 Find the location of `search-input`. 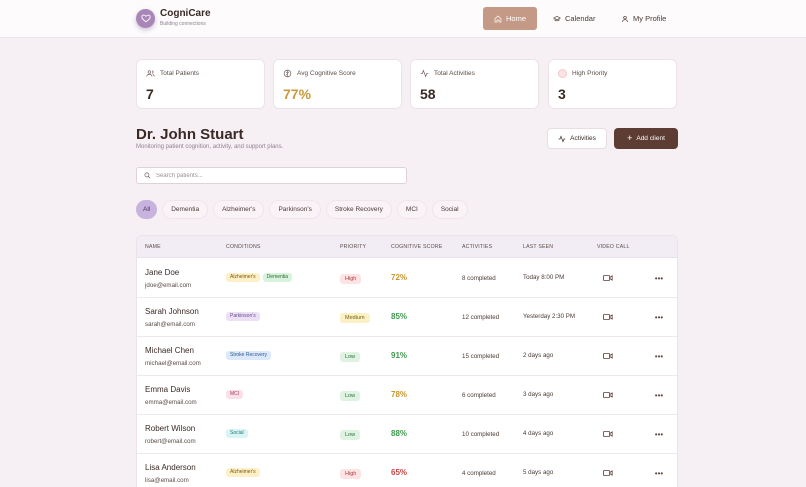

search-input is located at coordinates (276, 175).